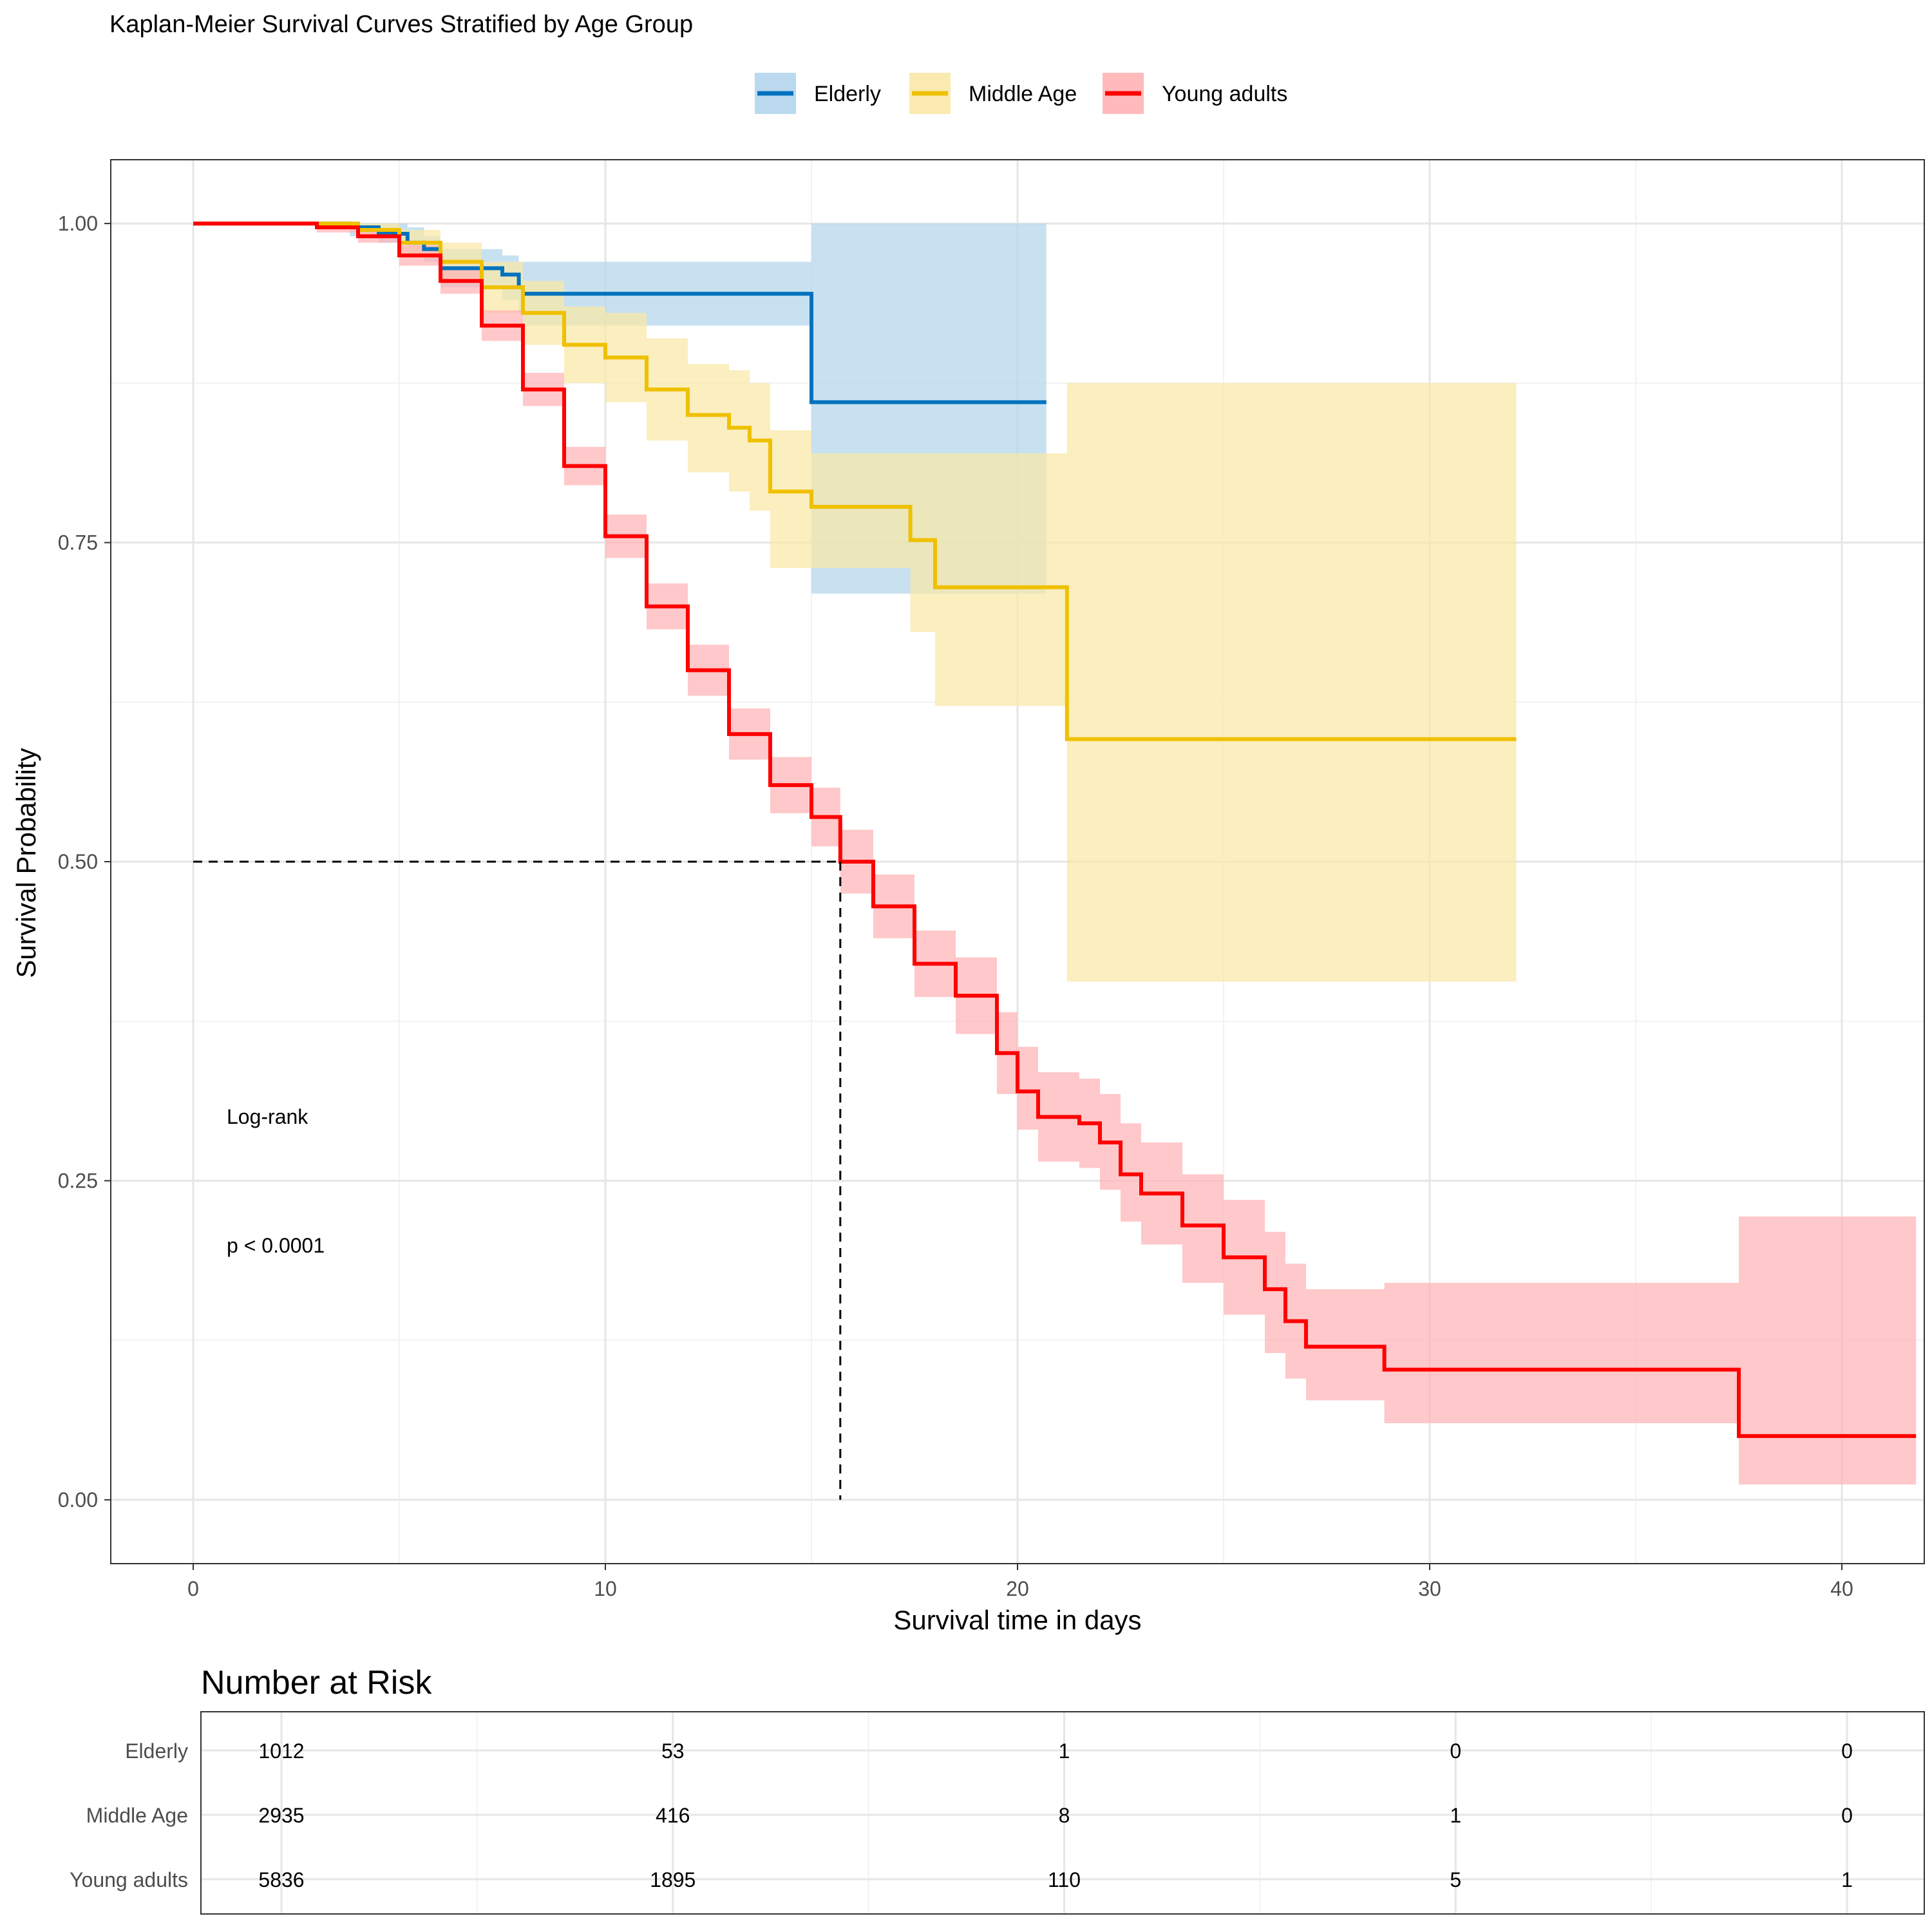  Describe the element at coordinates (137, 1816) in the screenshot. I see `risk-row-label: Middle Age` at that location.